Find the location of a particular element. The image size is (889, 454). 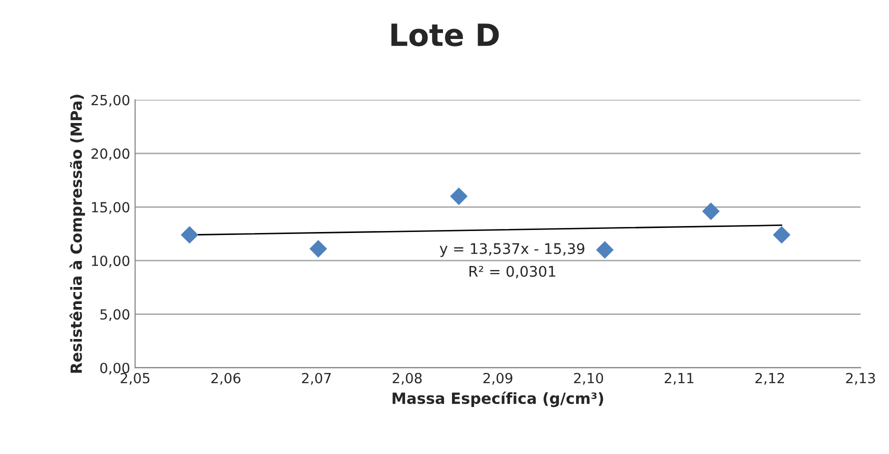

x-tick-label: 2,05 is located at coordinates (135, 378).